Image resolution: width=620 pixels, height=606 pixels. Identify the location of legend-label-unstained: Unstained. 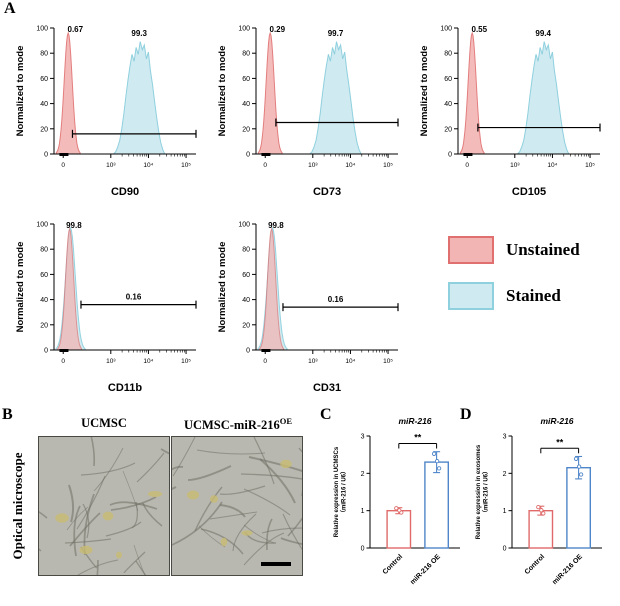
(543, 249).